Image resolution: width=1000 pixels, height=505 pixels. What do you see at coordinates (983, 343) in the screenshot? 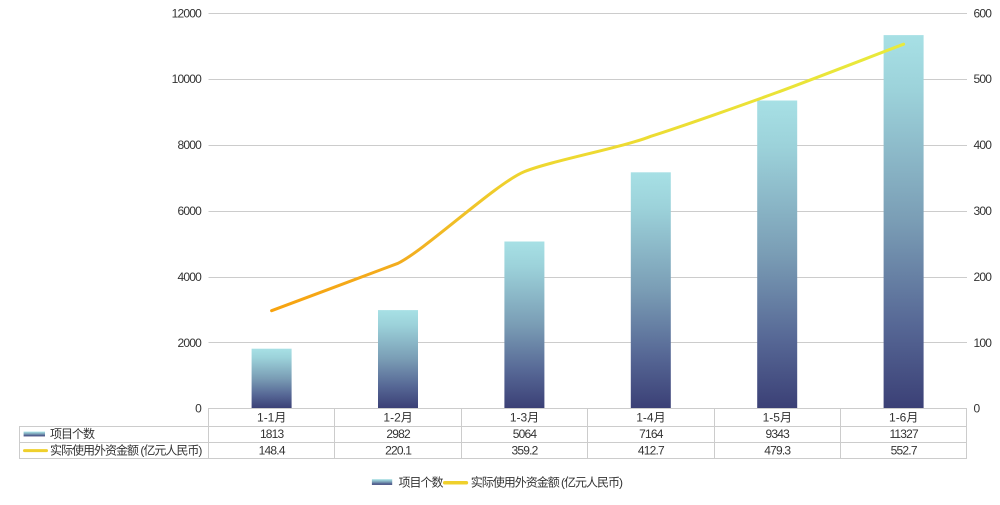
I see `svg-text: 100` at bounding box center [983, 343].